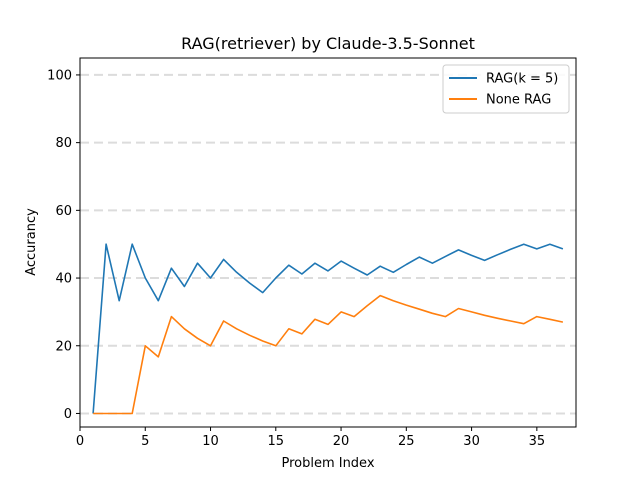  What do you see at coordinates (310, 438) in the screenshot?
I see `x-axis-ticks: 0 5 10 15 20 25 30 35` at bounding box center [310, 438].